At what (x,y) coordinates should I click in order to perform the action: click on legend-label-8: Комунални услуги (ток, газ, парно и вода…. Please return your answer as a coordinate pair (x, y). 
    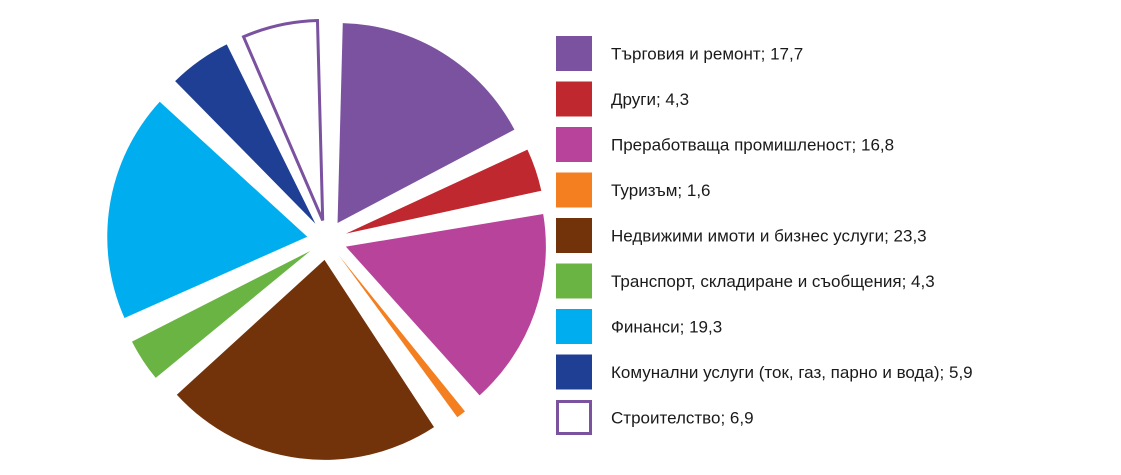
    Looking at the image, I should click on (792, 372).